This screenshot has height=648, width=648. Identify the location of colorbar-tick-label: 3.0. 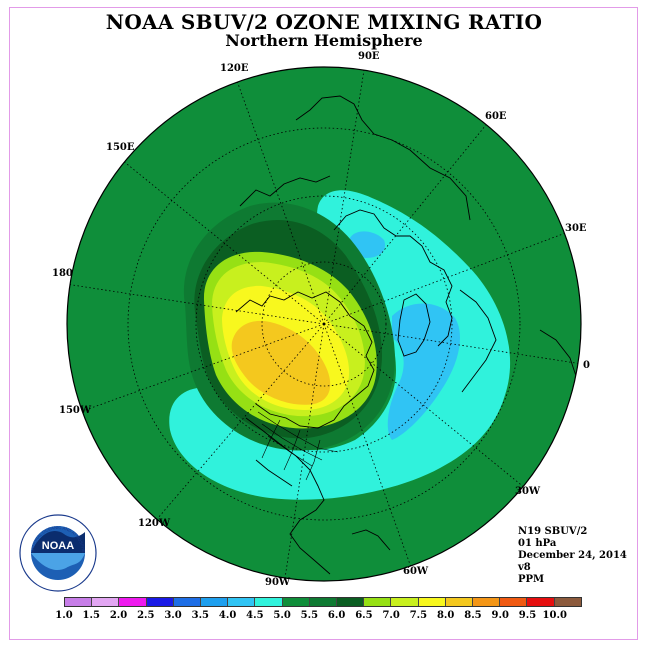
(173, 615).